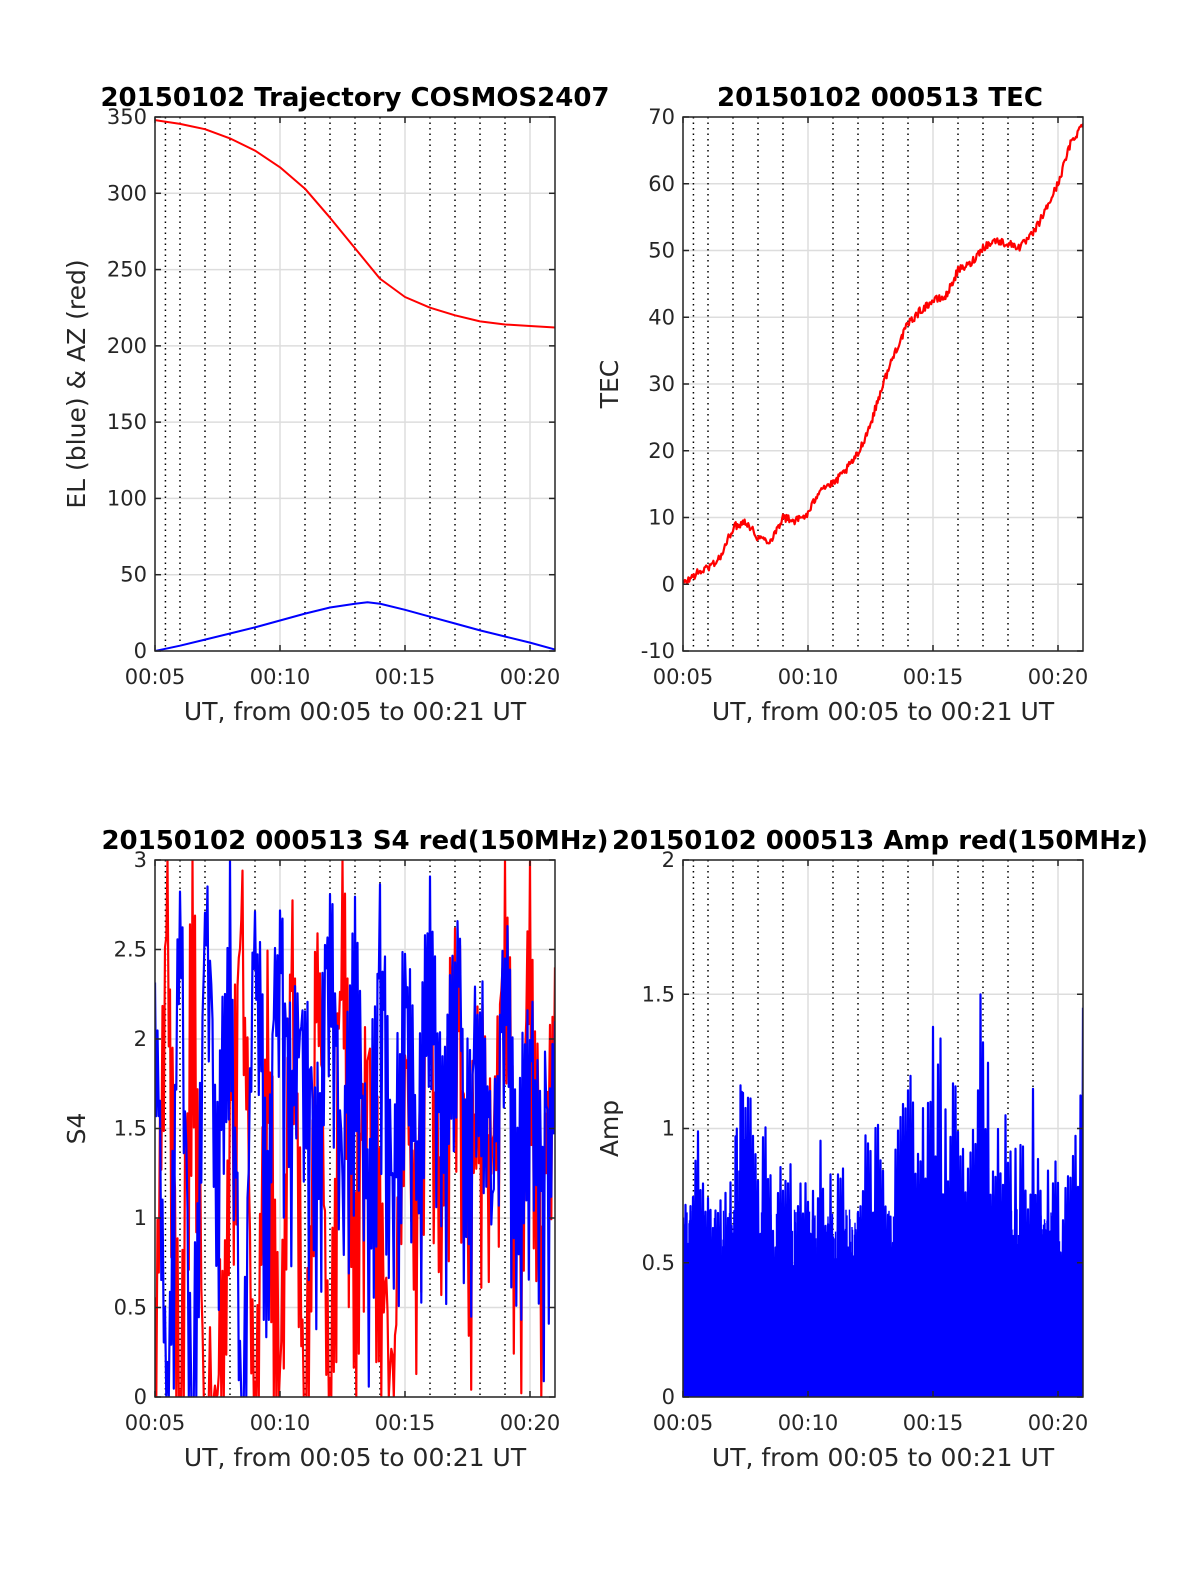 This screenshot has height=1575, width=1200. Describe the element at coordinates (661, 384) in the screenshot. I see `tec-ytick-label-4: 30` at that location.